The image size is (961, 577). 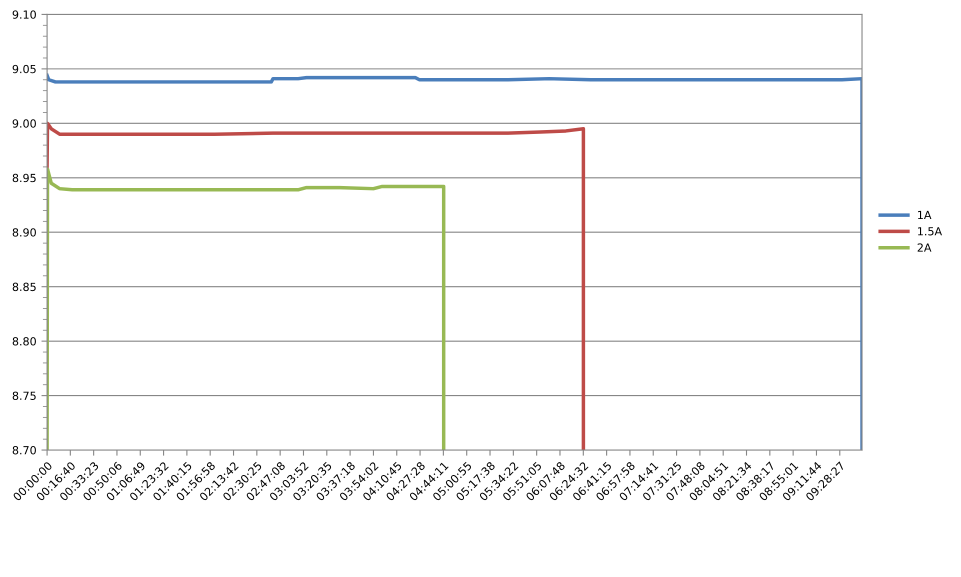 I want to click on y-tick-label: 8.70, so click(x=24, y=450).